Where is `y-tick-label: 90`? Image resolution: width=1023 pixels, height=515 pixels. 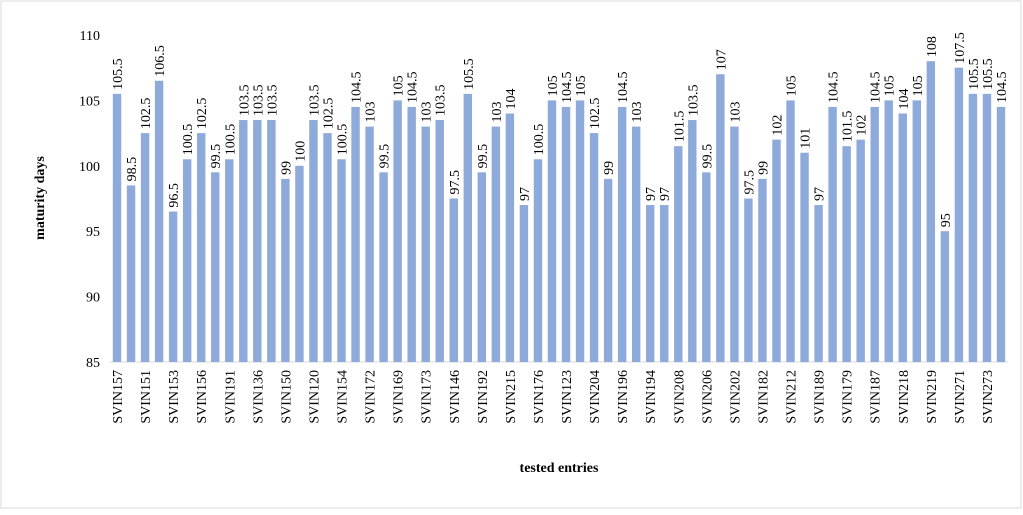 y-tick-label: 90 is located at coordinates (93, 298).